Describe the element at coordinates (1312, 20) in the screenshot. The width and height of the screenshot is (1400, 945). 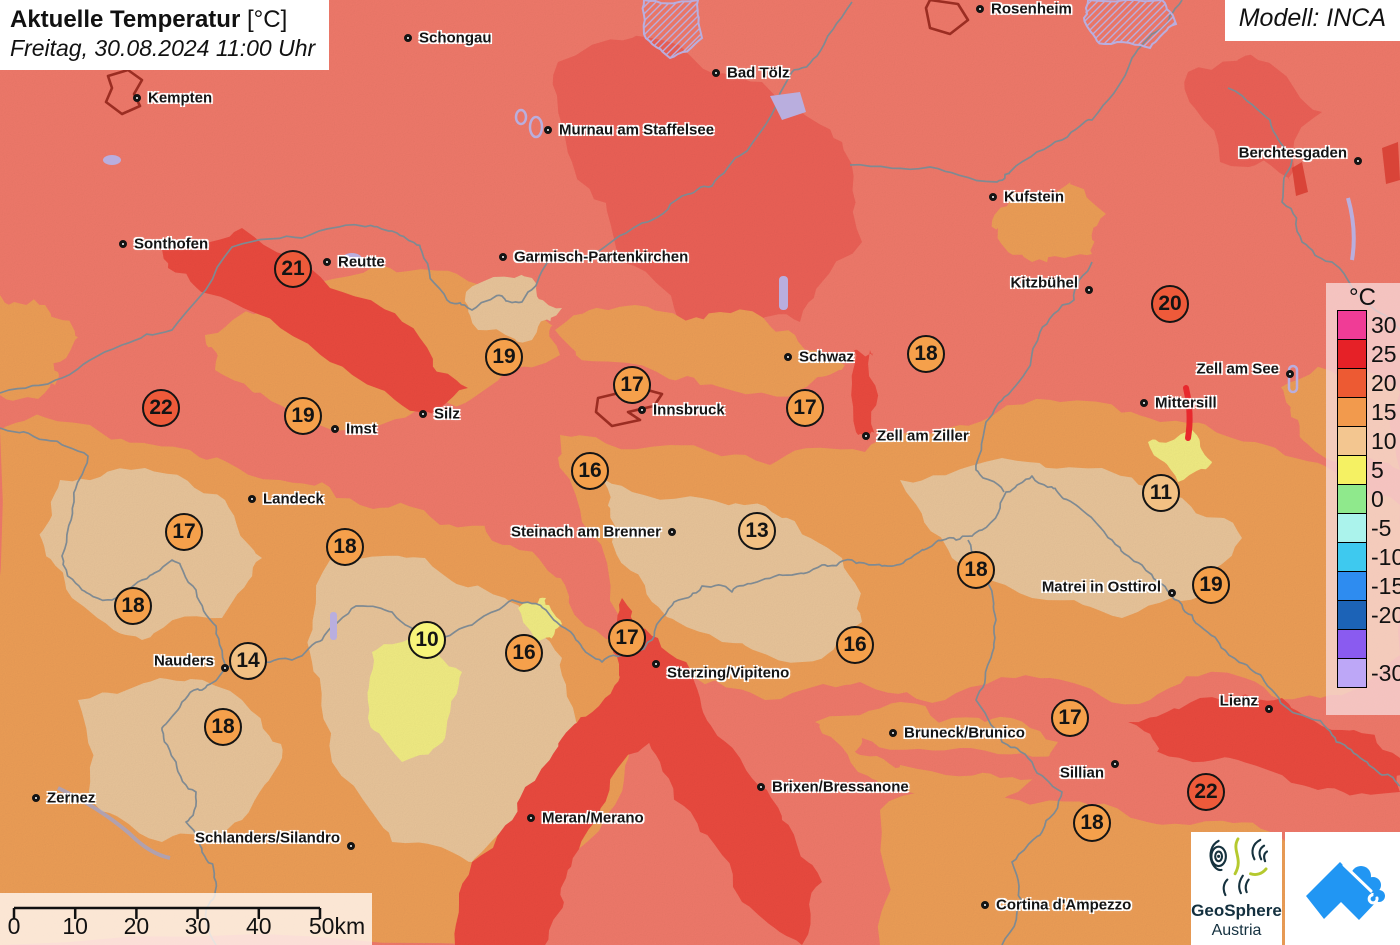
I see `model-label: Modell: INCA` at that location.